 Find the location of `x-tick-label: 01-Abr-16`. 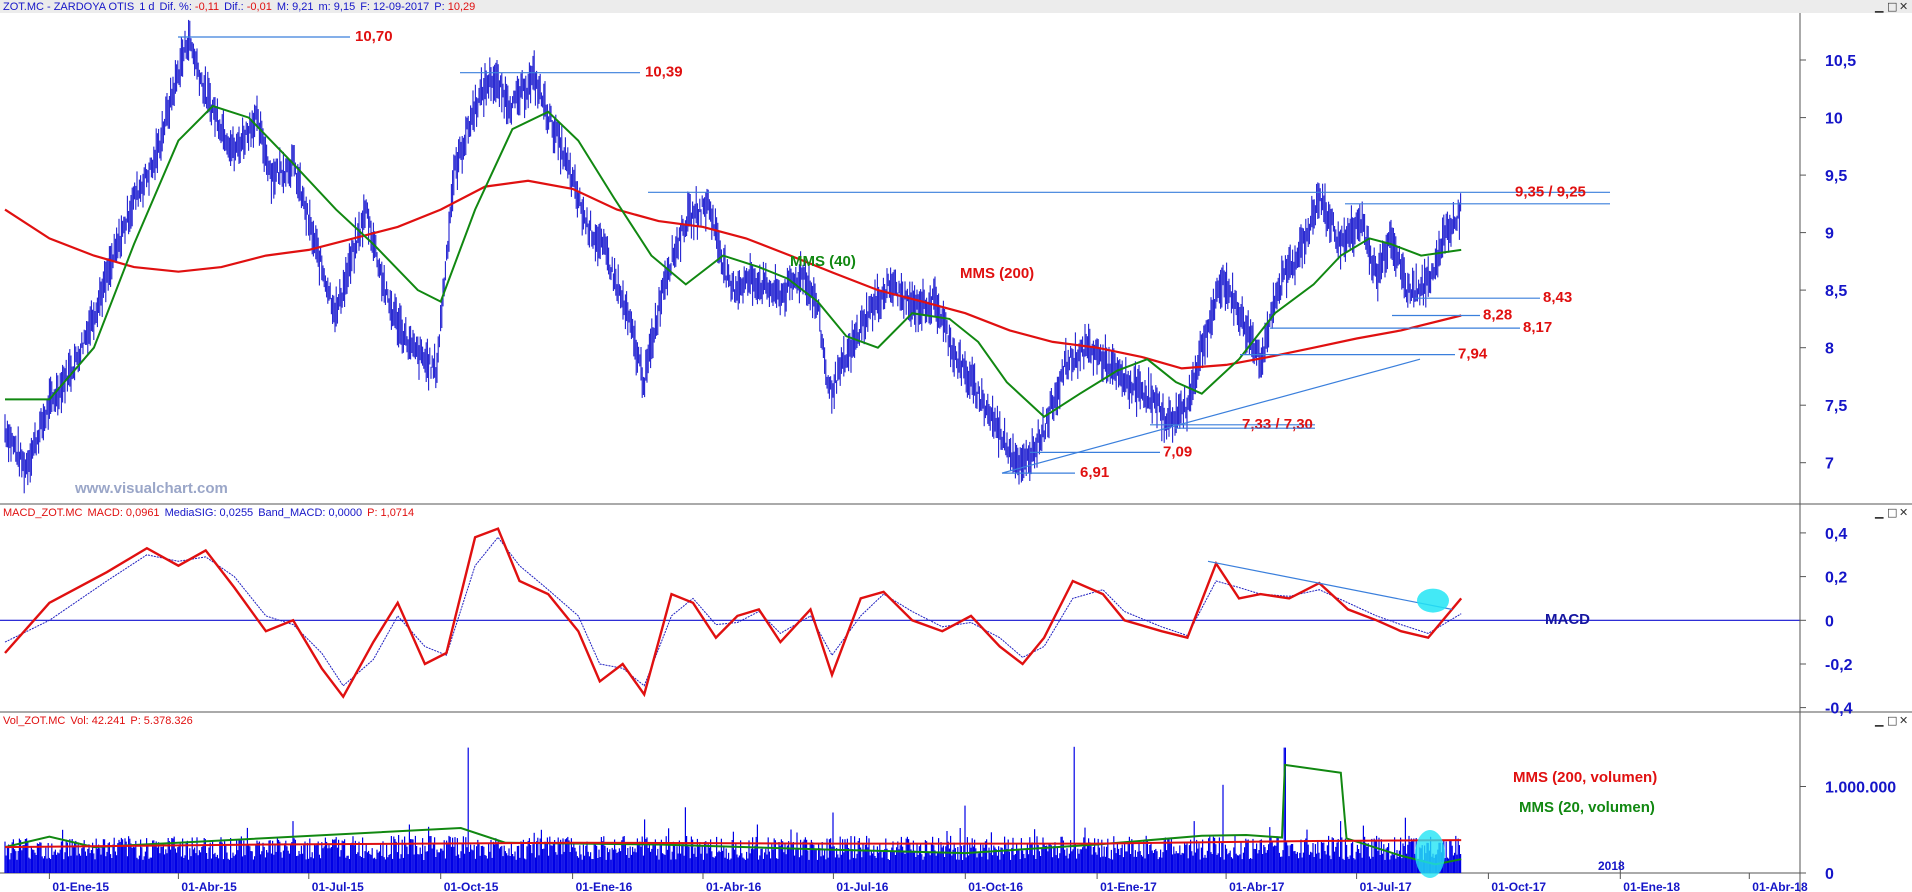

x-tick-label: 01-Abr-16 is located at coordinates (734, 886).